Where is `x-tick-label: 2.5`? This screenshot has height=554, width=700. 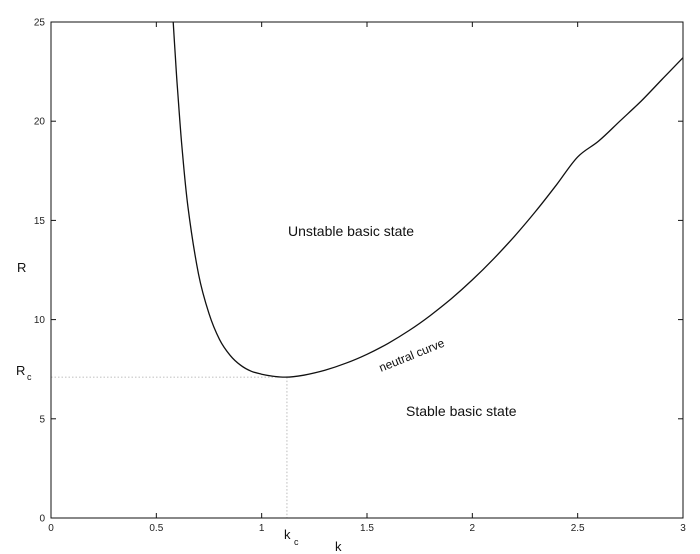 x-tick-label: 2.5 is located at coordinates (578, 528).